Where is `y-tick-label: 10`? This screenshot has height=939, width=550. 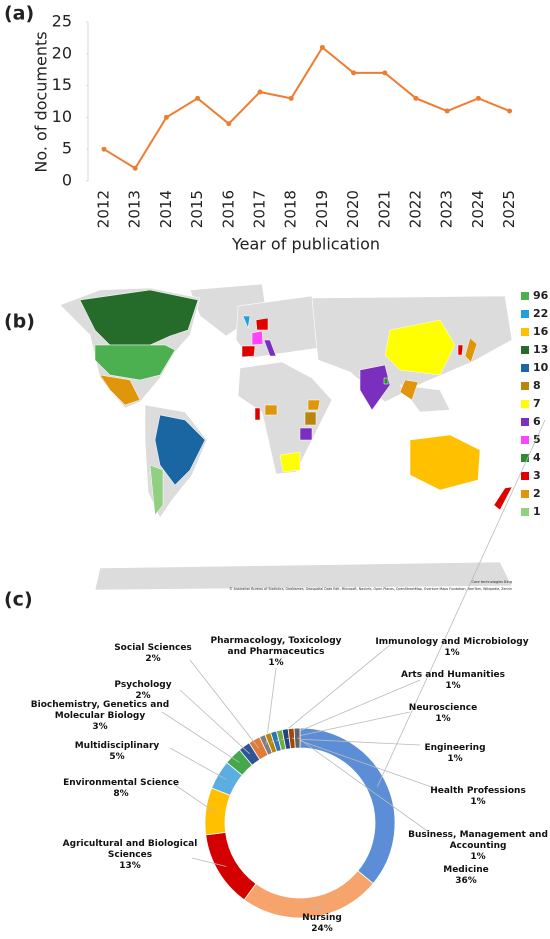
y-tick-label: 10 is located at coordinates (62, 116).